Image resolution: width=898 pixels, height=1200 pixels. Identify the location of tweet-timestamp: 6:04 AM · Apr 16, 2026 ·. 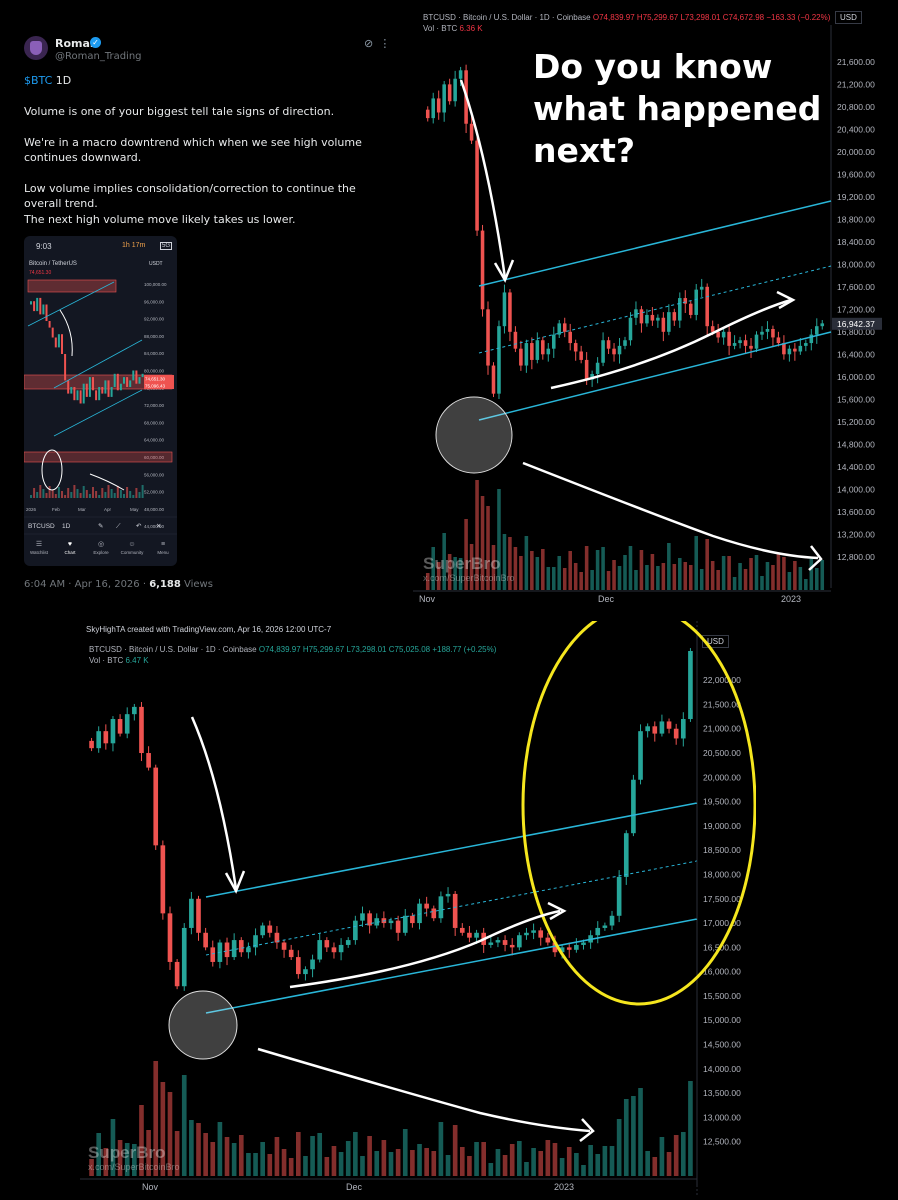
(87, 584).